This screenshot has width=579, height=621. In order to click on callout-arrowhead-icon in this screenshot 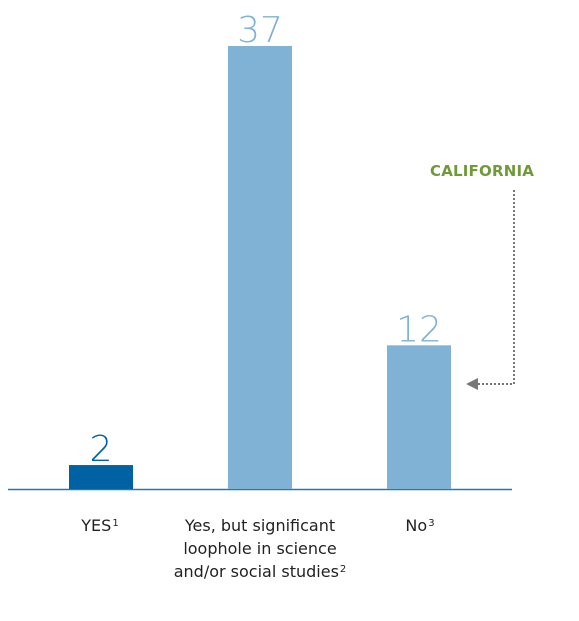, I will do `click(472, 384)`.